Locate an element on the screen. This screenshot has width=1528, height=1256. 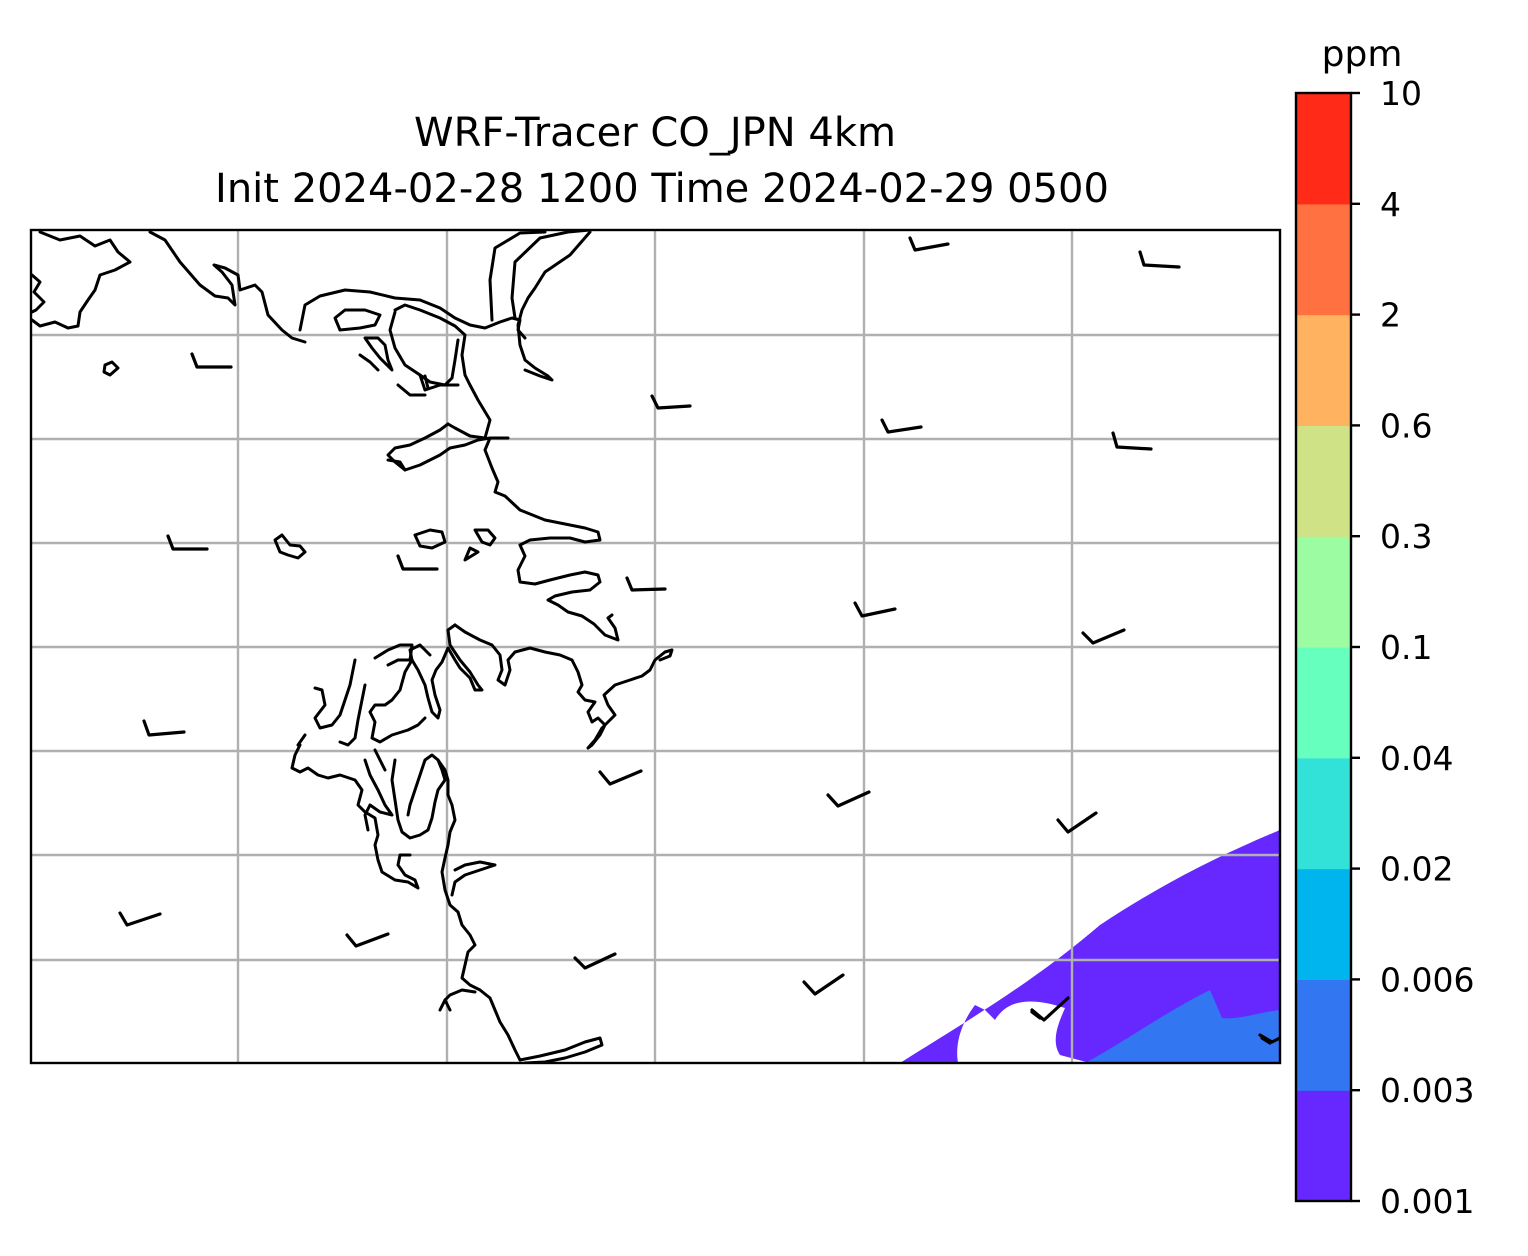
colorbar-tick-label: 0.6 is located at coordinates (1406, 425).